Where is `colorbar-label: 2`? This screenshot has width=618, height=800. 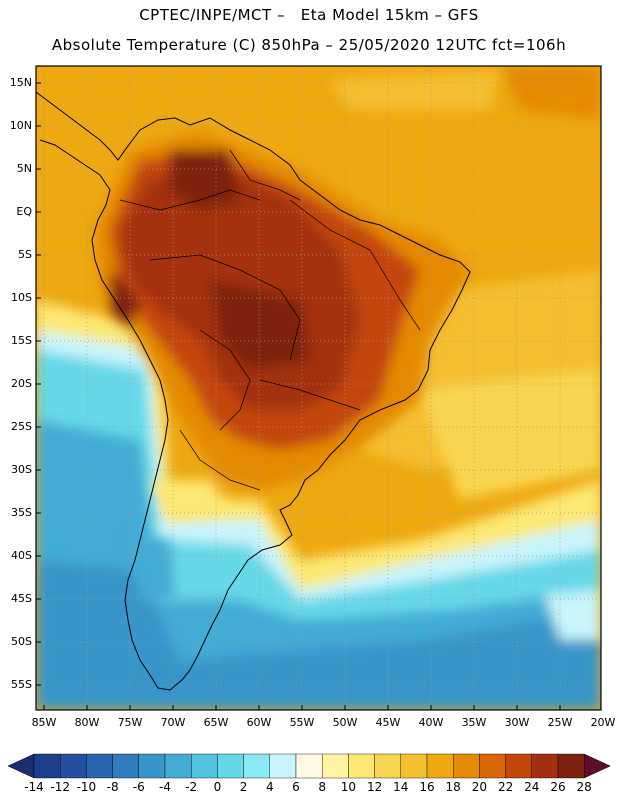 colorbar-label: 2 is located at coordinates (243, 787).